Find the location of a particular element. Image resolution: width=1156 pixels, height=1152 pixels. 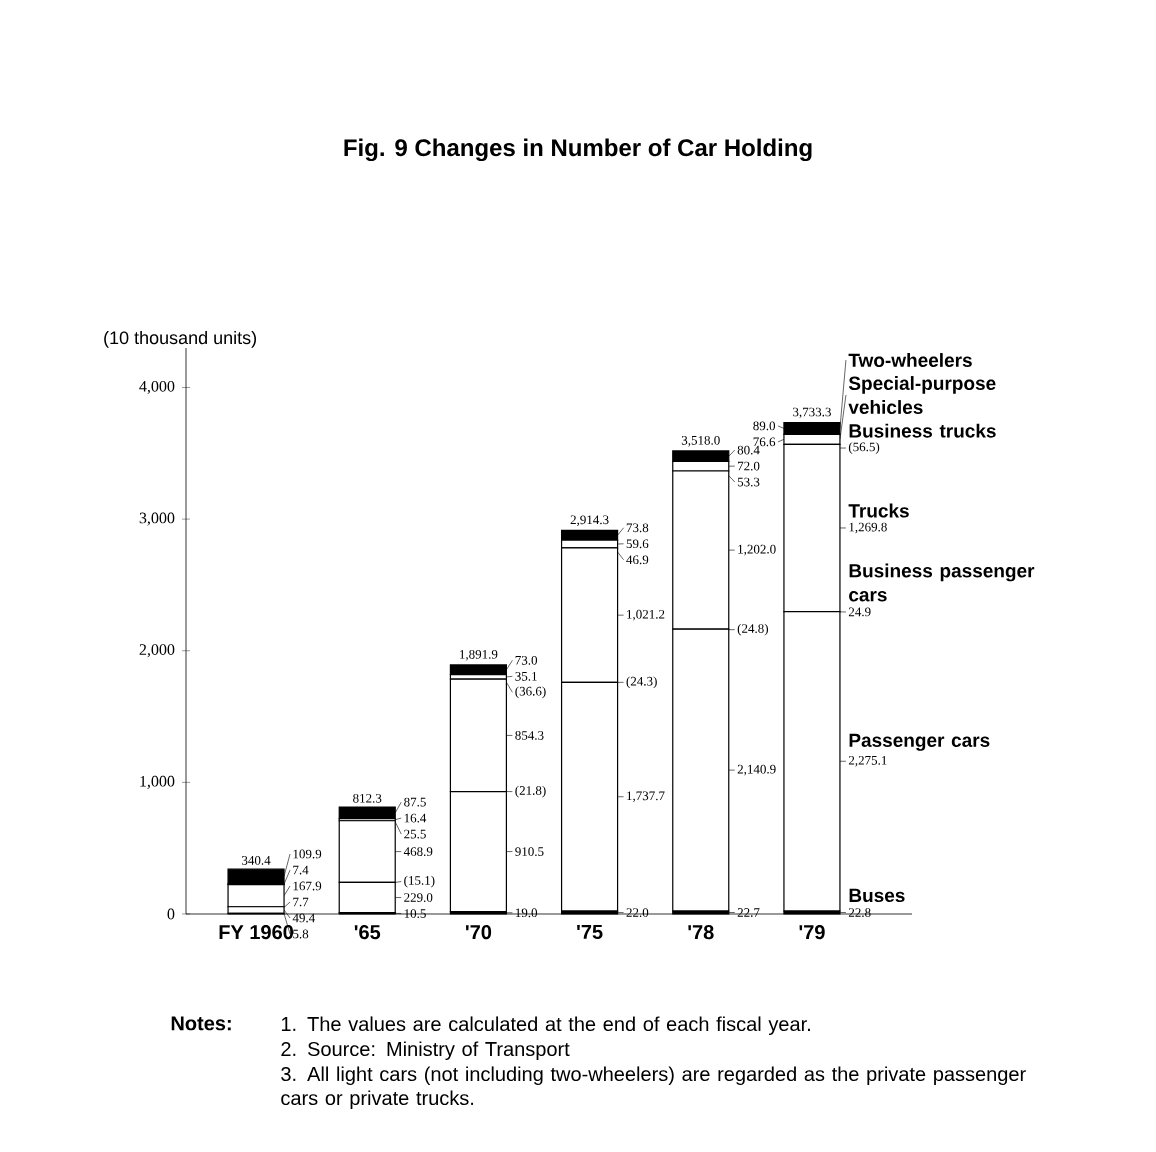

annotation: Business passenger cars is located at coordinates (942, 582).